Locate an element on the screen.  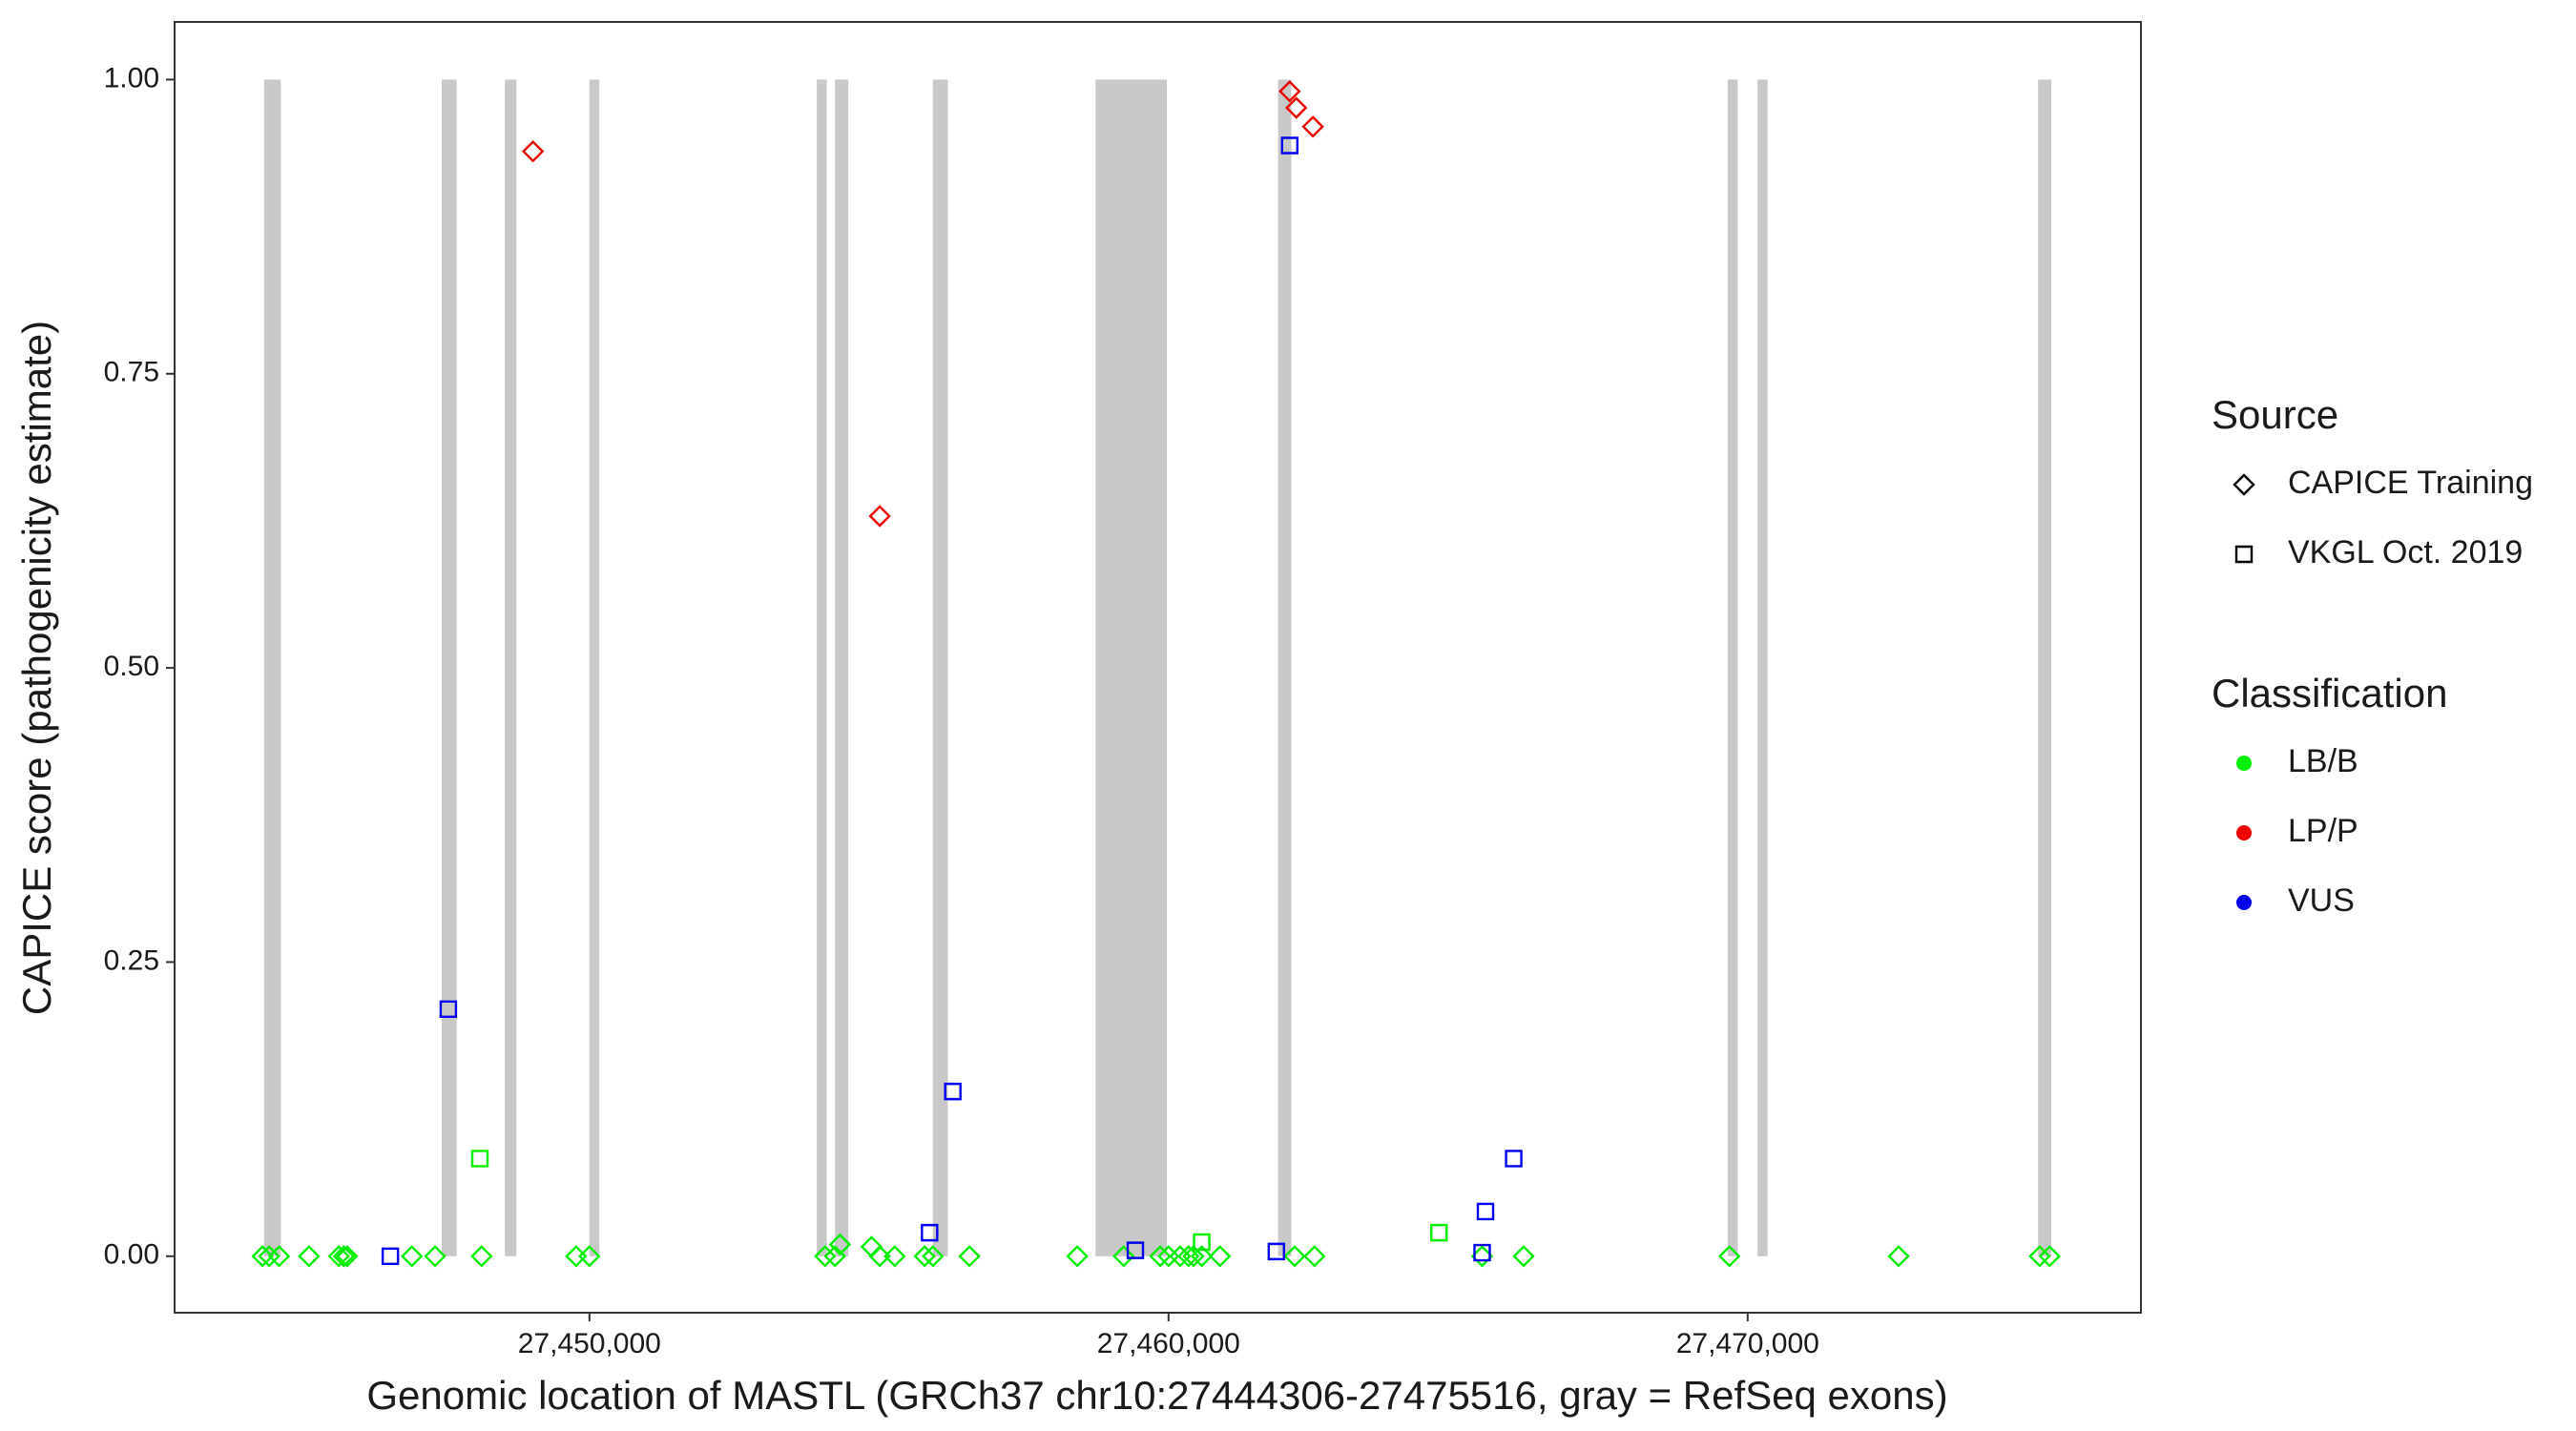
legend-title: Source is located at coordinates (2275, 414).